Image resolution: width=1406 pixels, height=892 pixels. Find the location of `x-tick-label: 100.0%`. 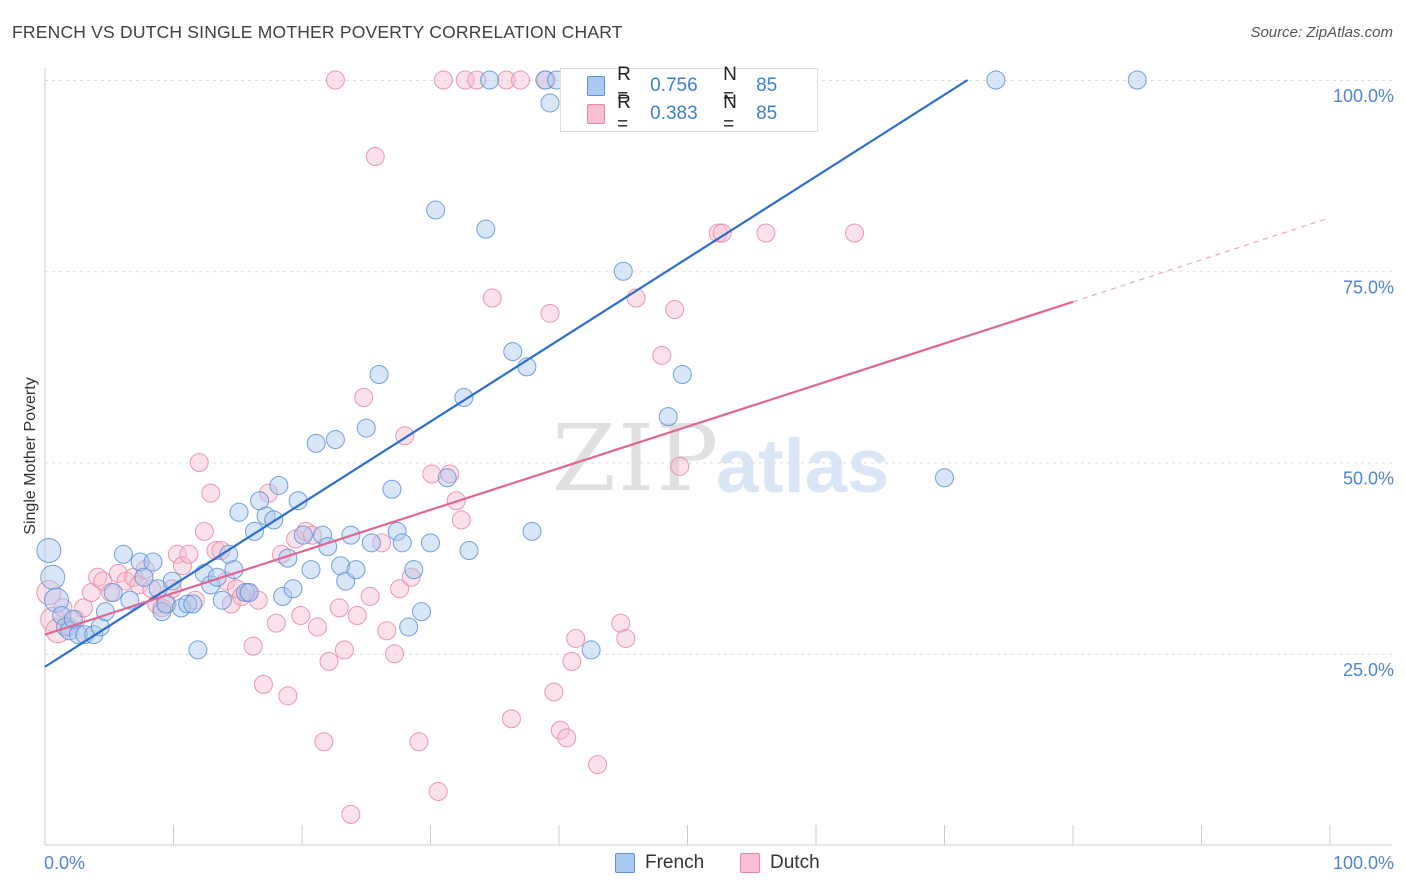

x-tick-label: 100.0% is located at coordinates (1363, 863).